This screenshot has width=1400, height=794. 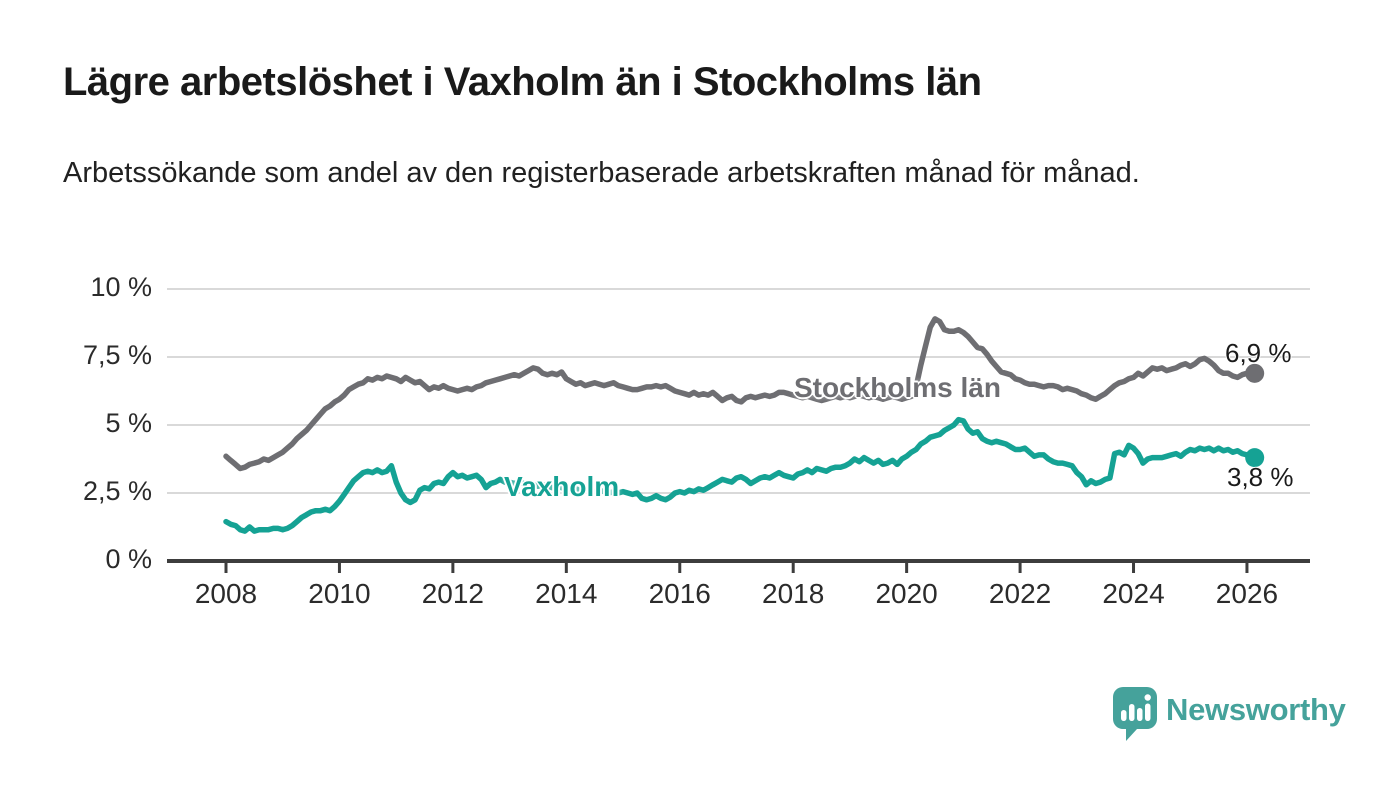 I want to click on brand-wordmark: Newsworthy, so click(x=1256, y=709).